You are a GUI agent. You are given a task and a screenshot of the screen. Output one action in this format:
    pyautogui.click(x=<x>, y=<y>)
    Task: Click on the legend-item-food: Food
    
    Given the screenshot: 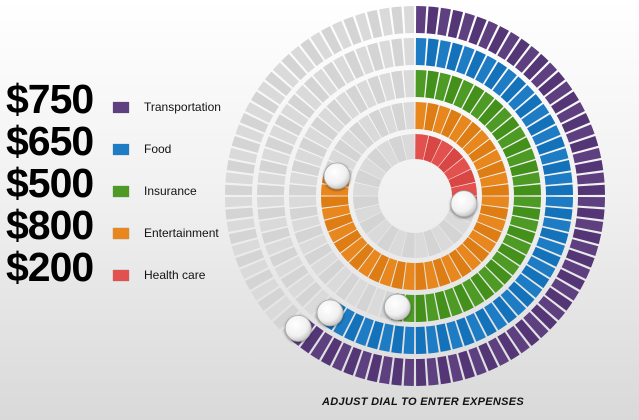 What is the action you would take?
    pyautogui.click(x=167, y=161)
    